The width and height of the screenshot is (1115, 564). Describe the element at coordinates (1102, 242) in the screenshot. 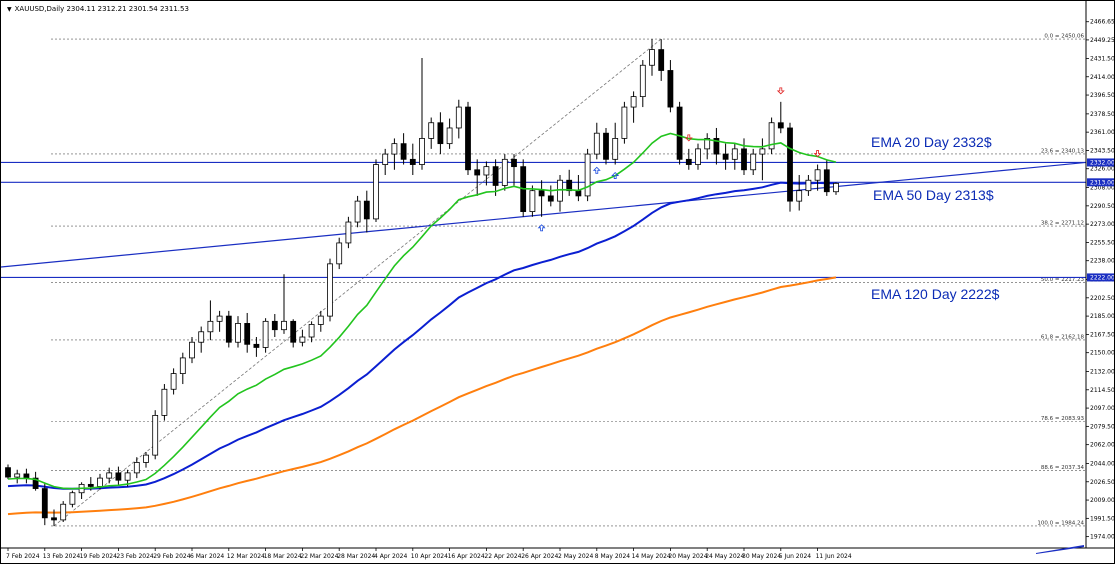

I see `price-tick-label: 2255.50` at that location.